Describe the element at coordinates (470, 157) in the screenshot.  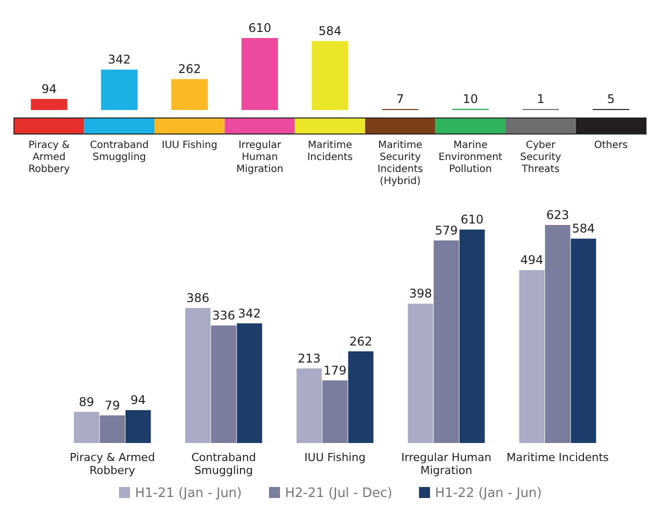
I see `x-tick-label: Marine Environment Pollution` at that location.